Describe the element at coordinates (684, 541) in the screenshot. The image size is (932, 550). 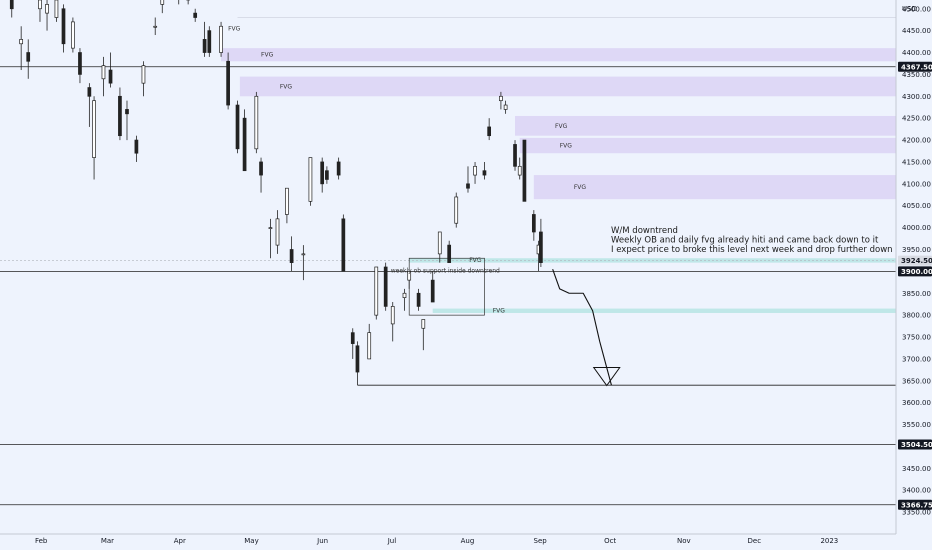
I see `time-tick-label: Nov` at that location.